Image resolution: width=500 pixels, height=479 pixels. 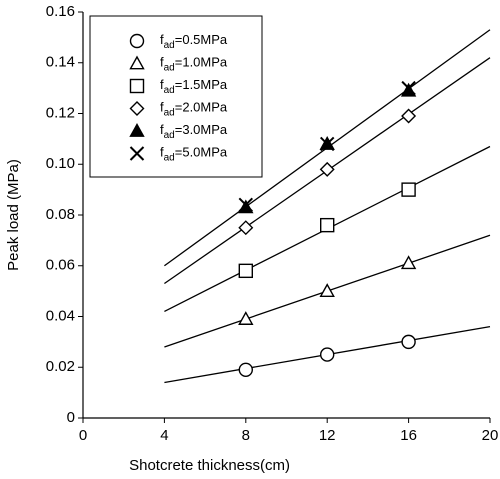 What do you see at coordinates (60, 62) in the screenshot?
I see `y-tick-label: 0.14` at bounding box center [60, 62].